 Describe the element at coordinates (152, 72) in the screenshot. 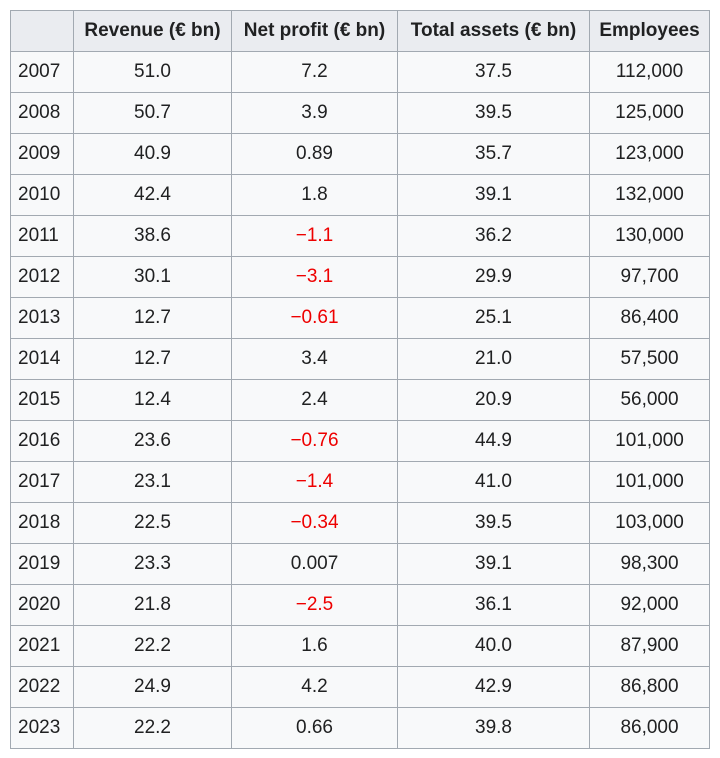

I see `cell-revenue: 51.0` at that location.